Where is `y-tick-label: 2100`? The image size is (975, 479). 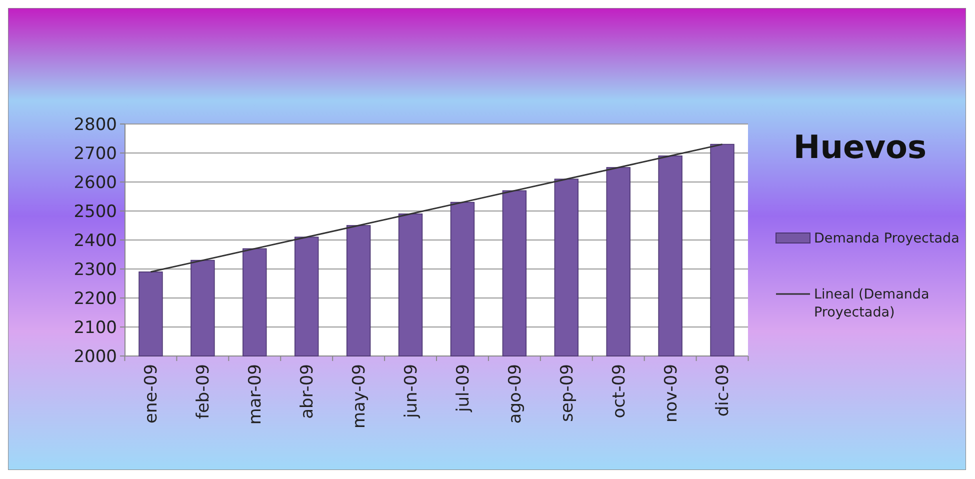
y-tick-label: 2100 is located at coordinates (95, 328).